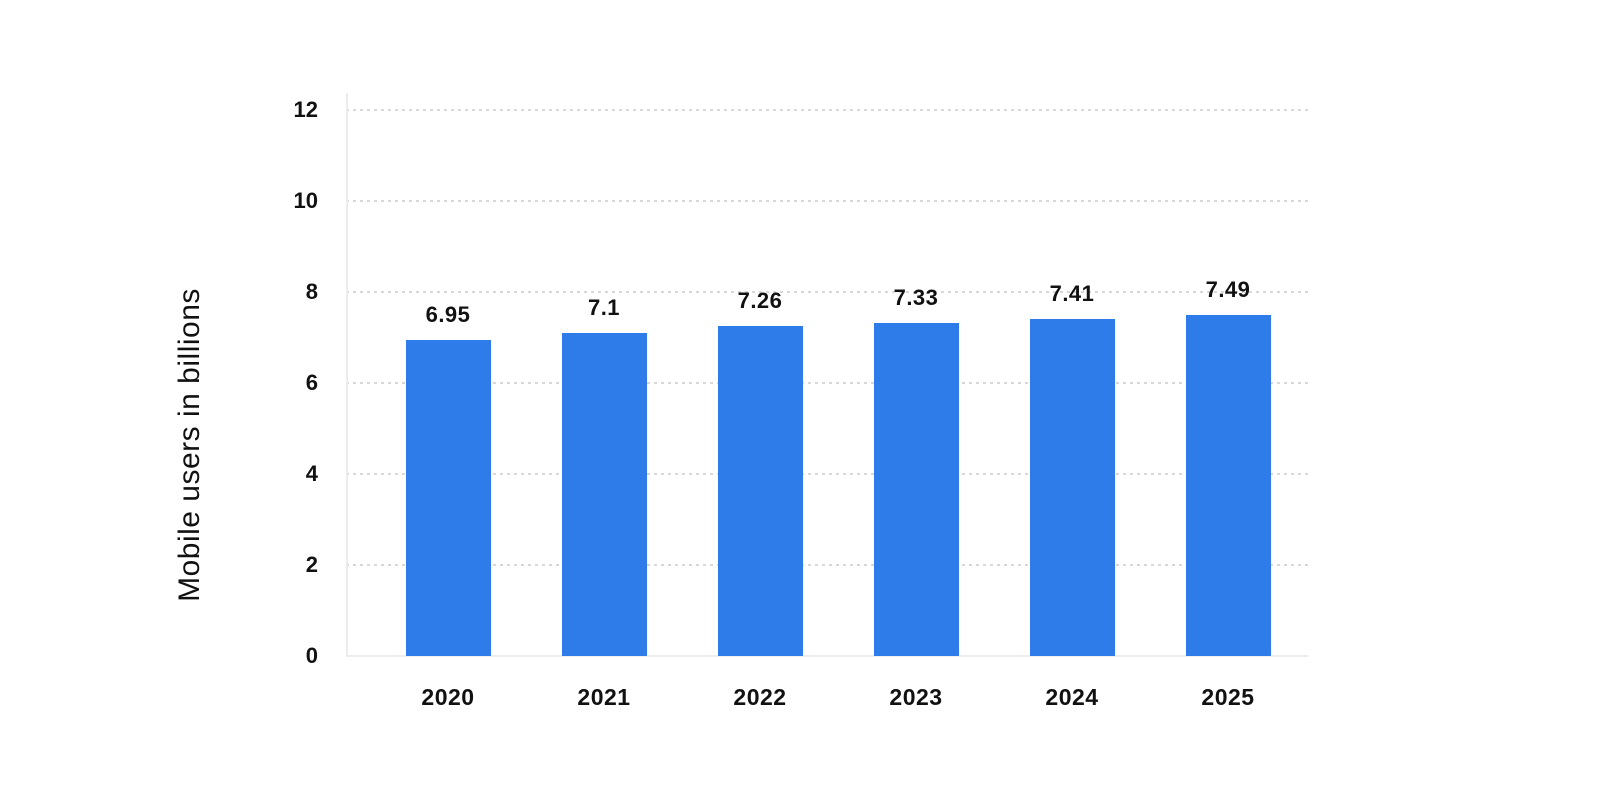  I want to click on y-tick-label-10: 10, so click(305, 200).